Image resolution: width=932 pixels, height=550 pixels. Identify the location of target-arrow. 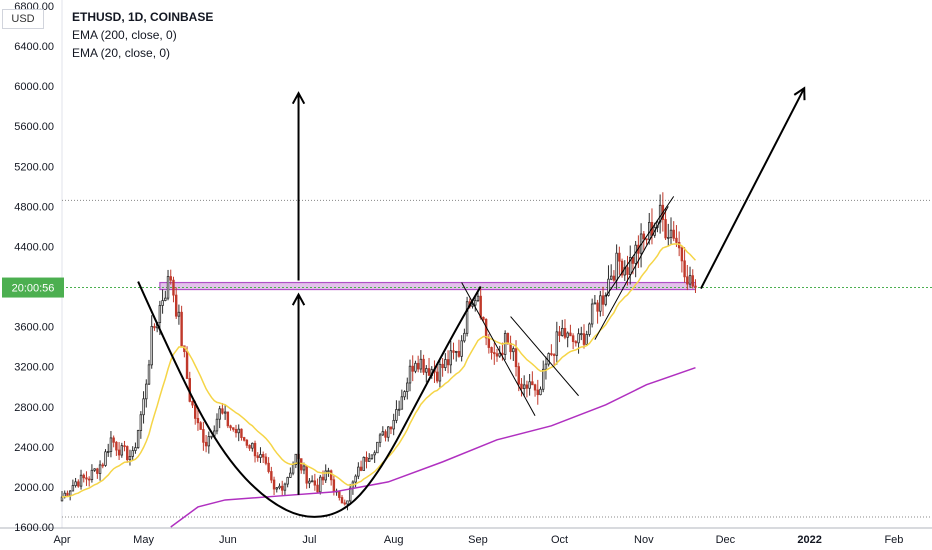
(753, 188).